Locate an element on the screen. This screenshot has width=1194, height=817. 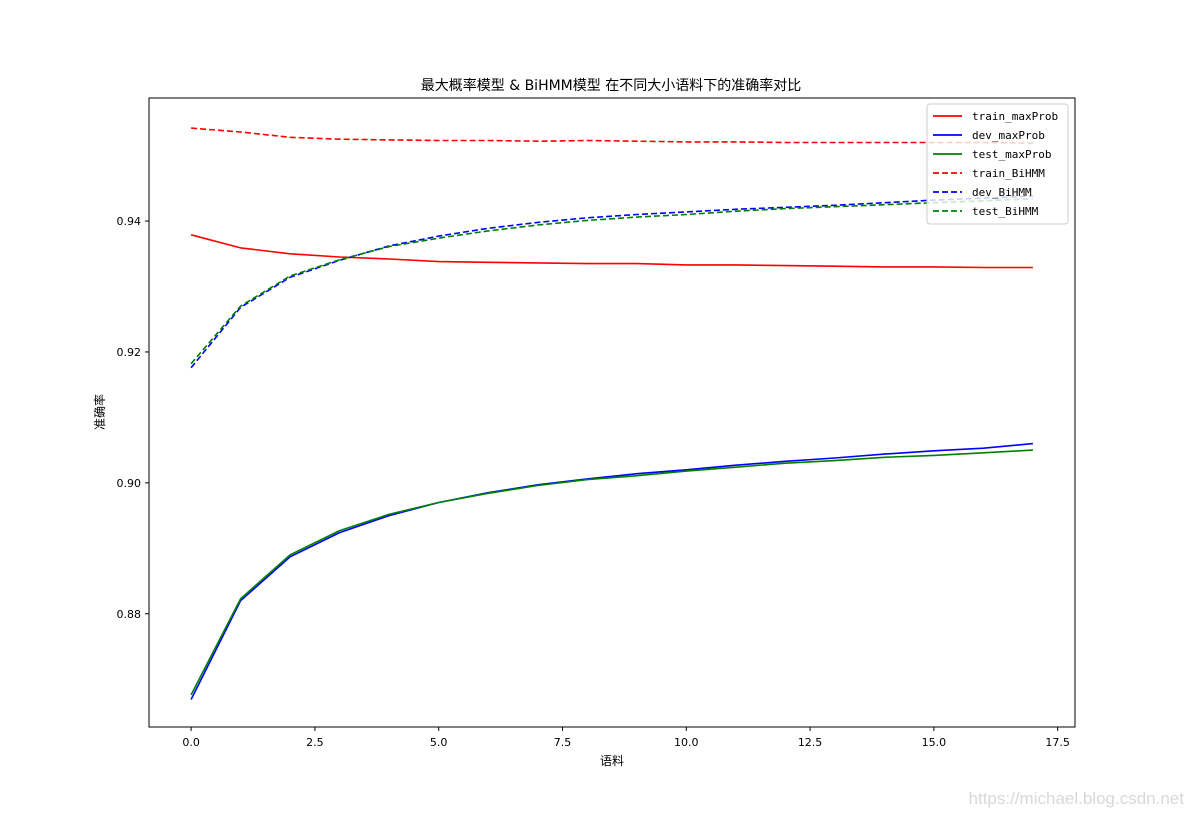
y-tick-label: 0.94 is located at coordinates (129, 221).